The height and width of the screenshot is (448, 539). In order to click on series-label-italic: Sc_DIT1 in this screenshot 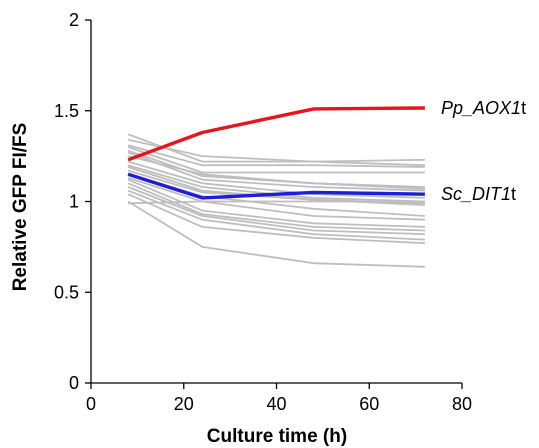, I will do `click(476, 194)`.